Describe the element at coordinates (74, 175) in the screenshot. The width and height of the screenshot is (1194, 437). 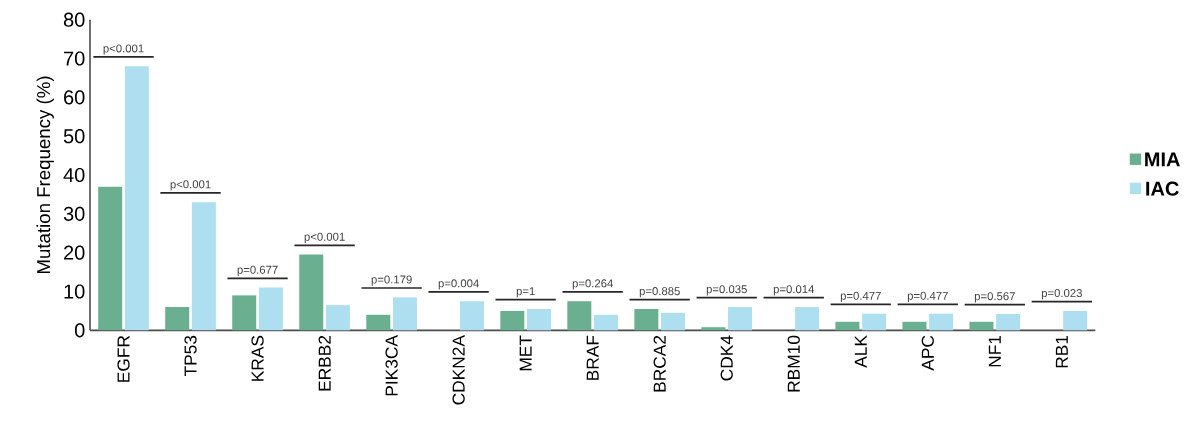
I see `y-tick-label: 40` at that location.